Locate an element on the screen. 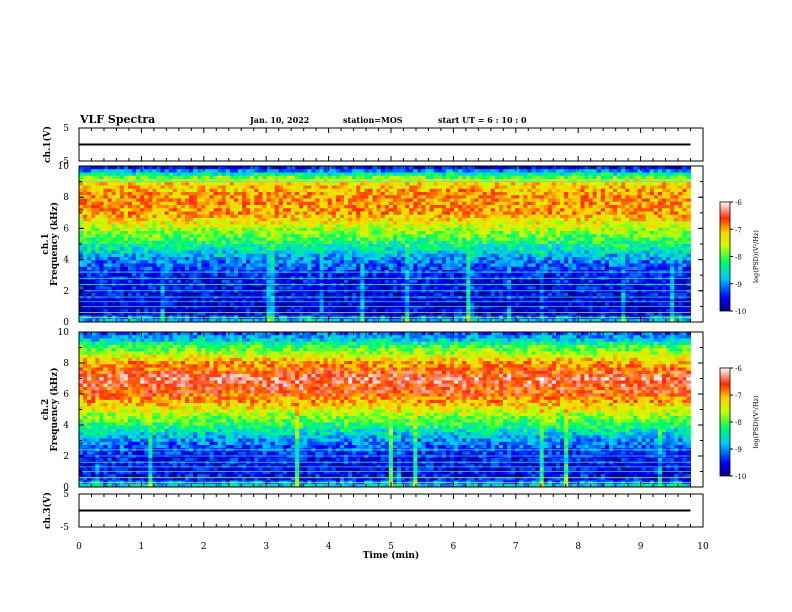  y-axis-label: ch.3(V) is located at coordinates (47, 510).